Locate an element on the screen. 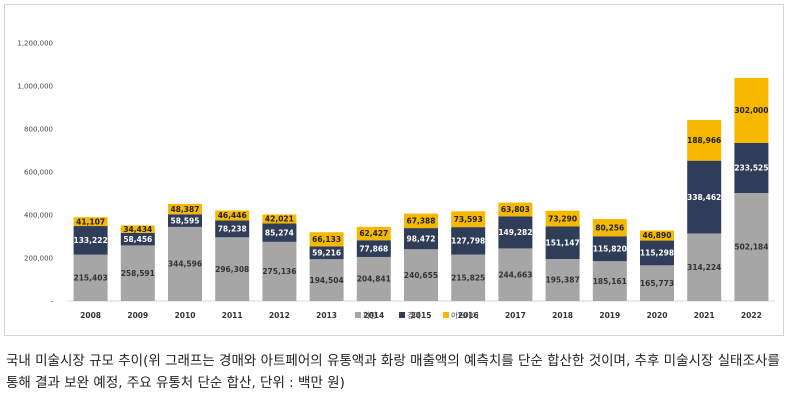 The height and width of the screenshot is (410, 790). data-label: 296,308 is located at coordinates (232, 269).